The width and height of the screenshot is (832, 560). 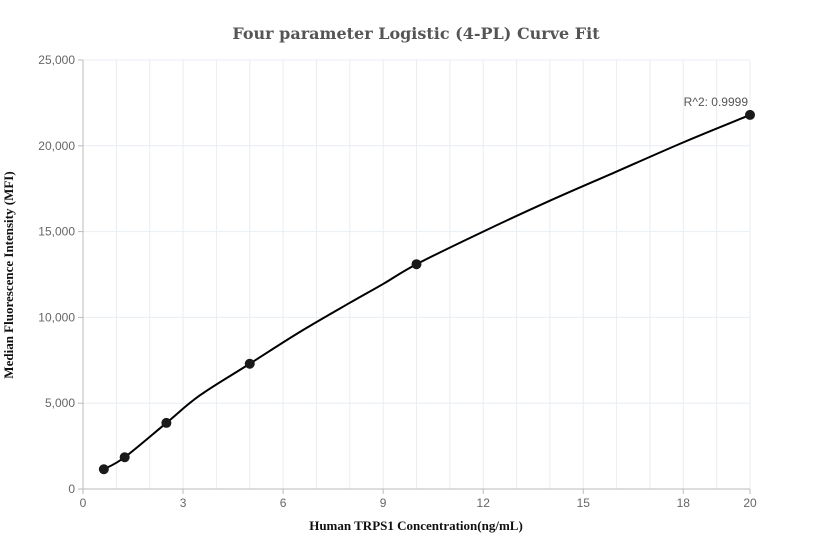 What do you see at coordinates (684, 503) in the screenshot?
I see `x-tick-label: 18` at bounding box center [684, 503].